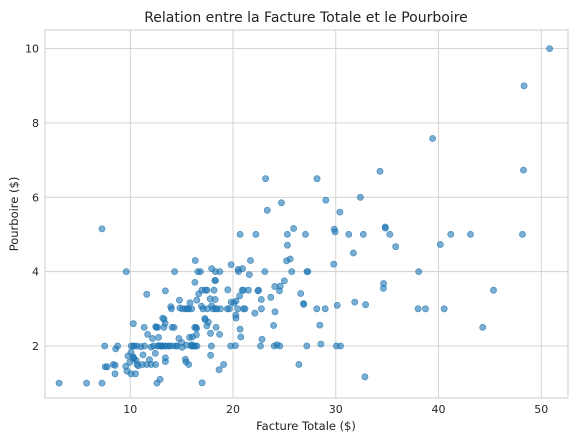 The height and width of the screenshot is (442, 576). Describe the element at coordinates (35, 123) in the screenshot. I see `y-tick-label: 8` at that location.